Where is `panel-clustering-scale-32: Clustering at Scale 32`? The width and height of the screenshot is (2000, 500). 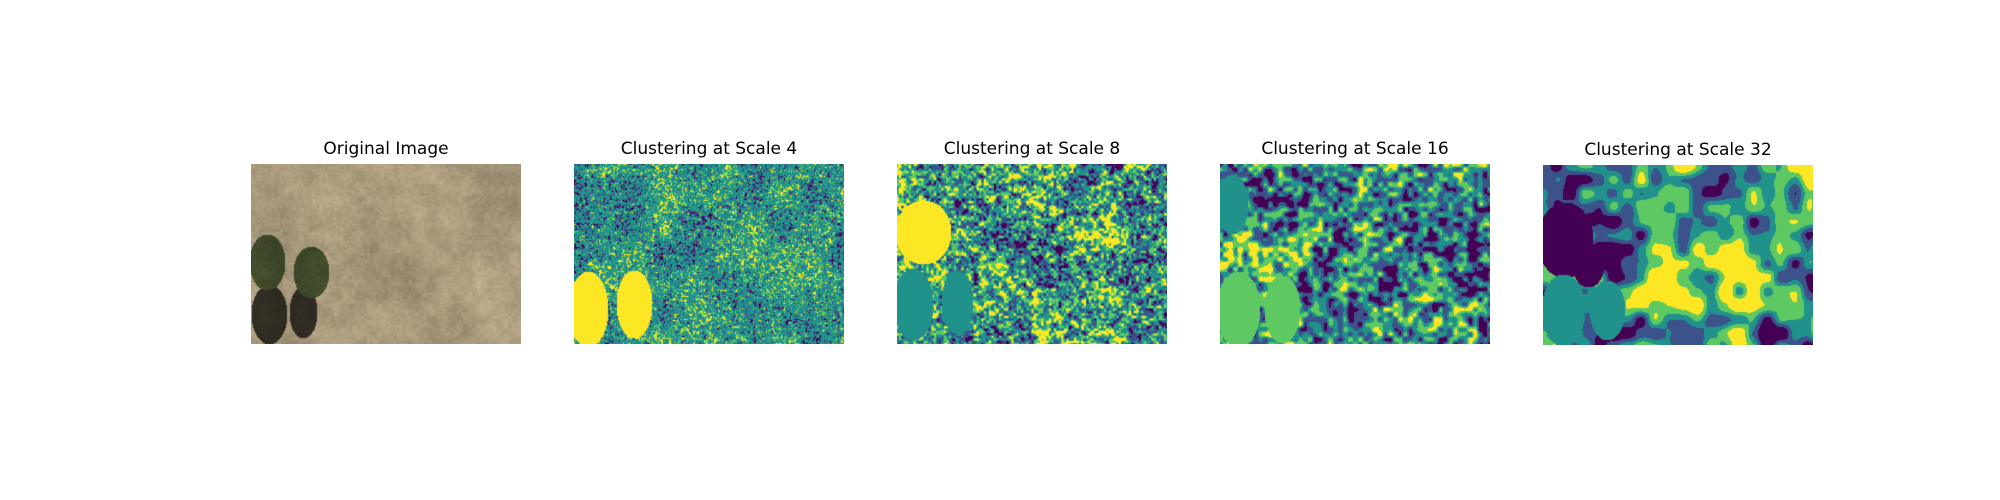 panel-clustering-scale-32: Clustering at Scale 32 is located at coordinates (1678, 250).